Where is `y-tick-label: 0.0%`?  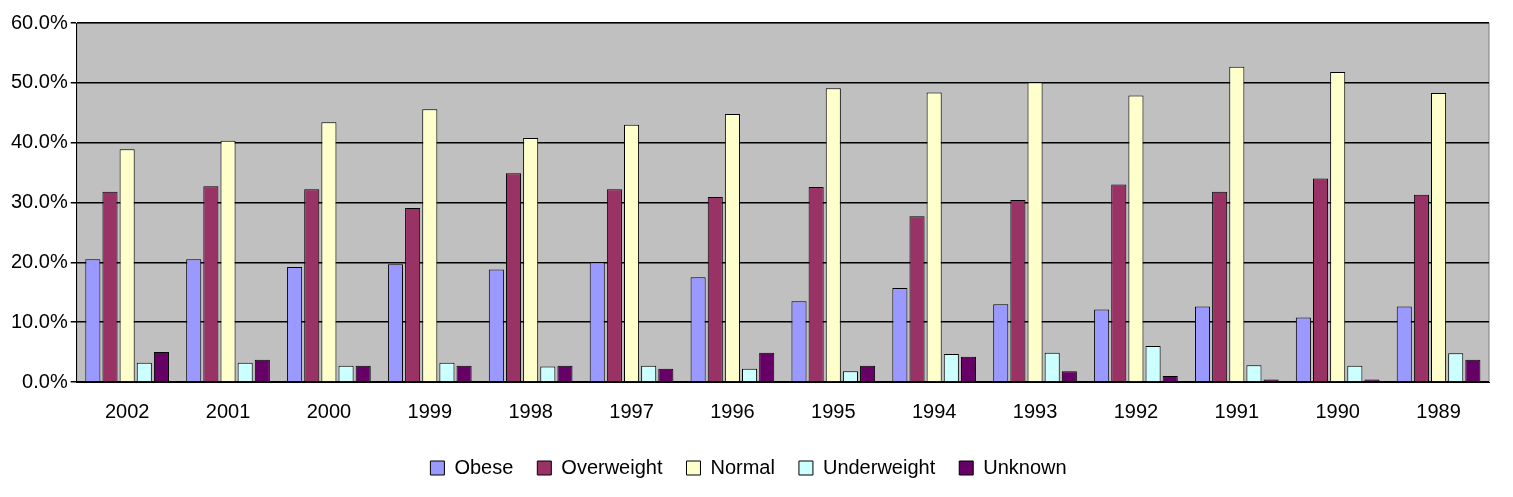 y-tick-label: 0.0% is located at coordinates (45, 380).